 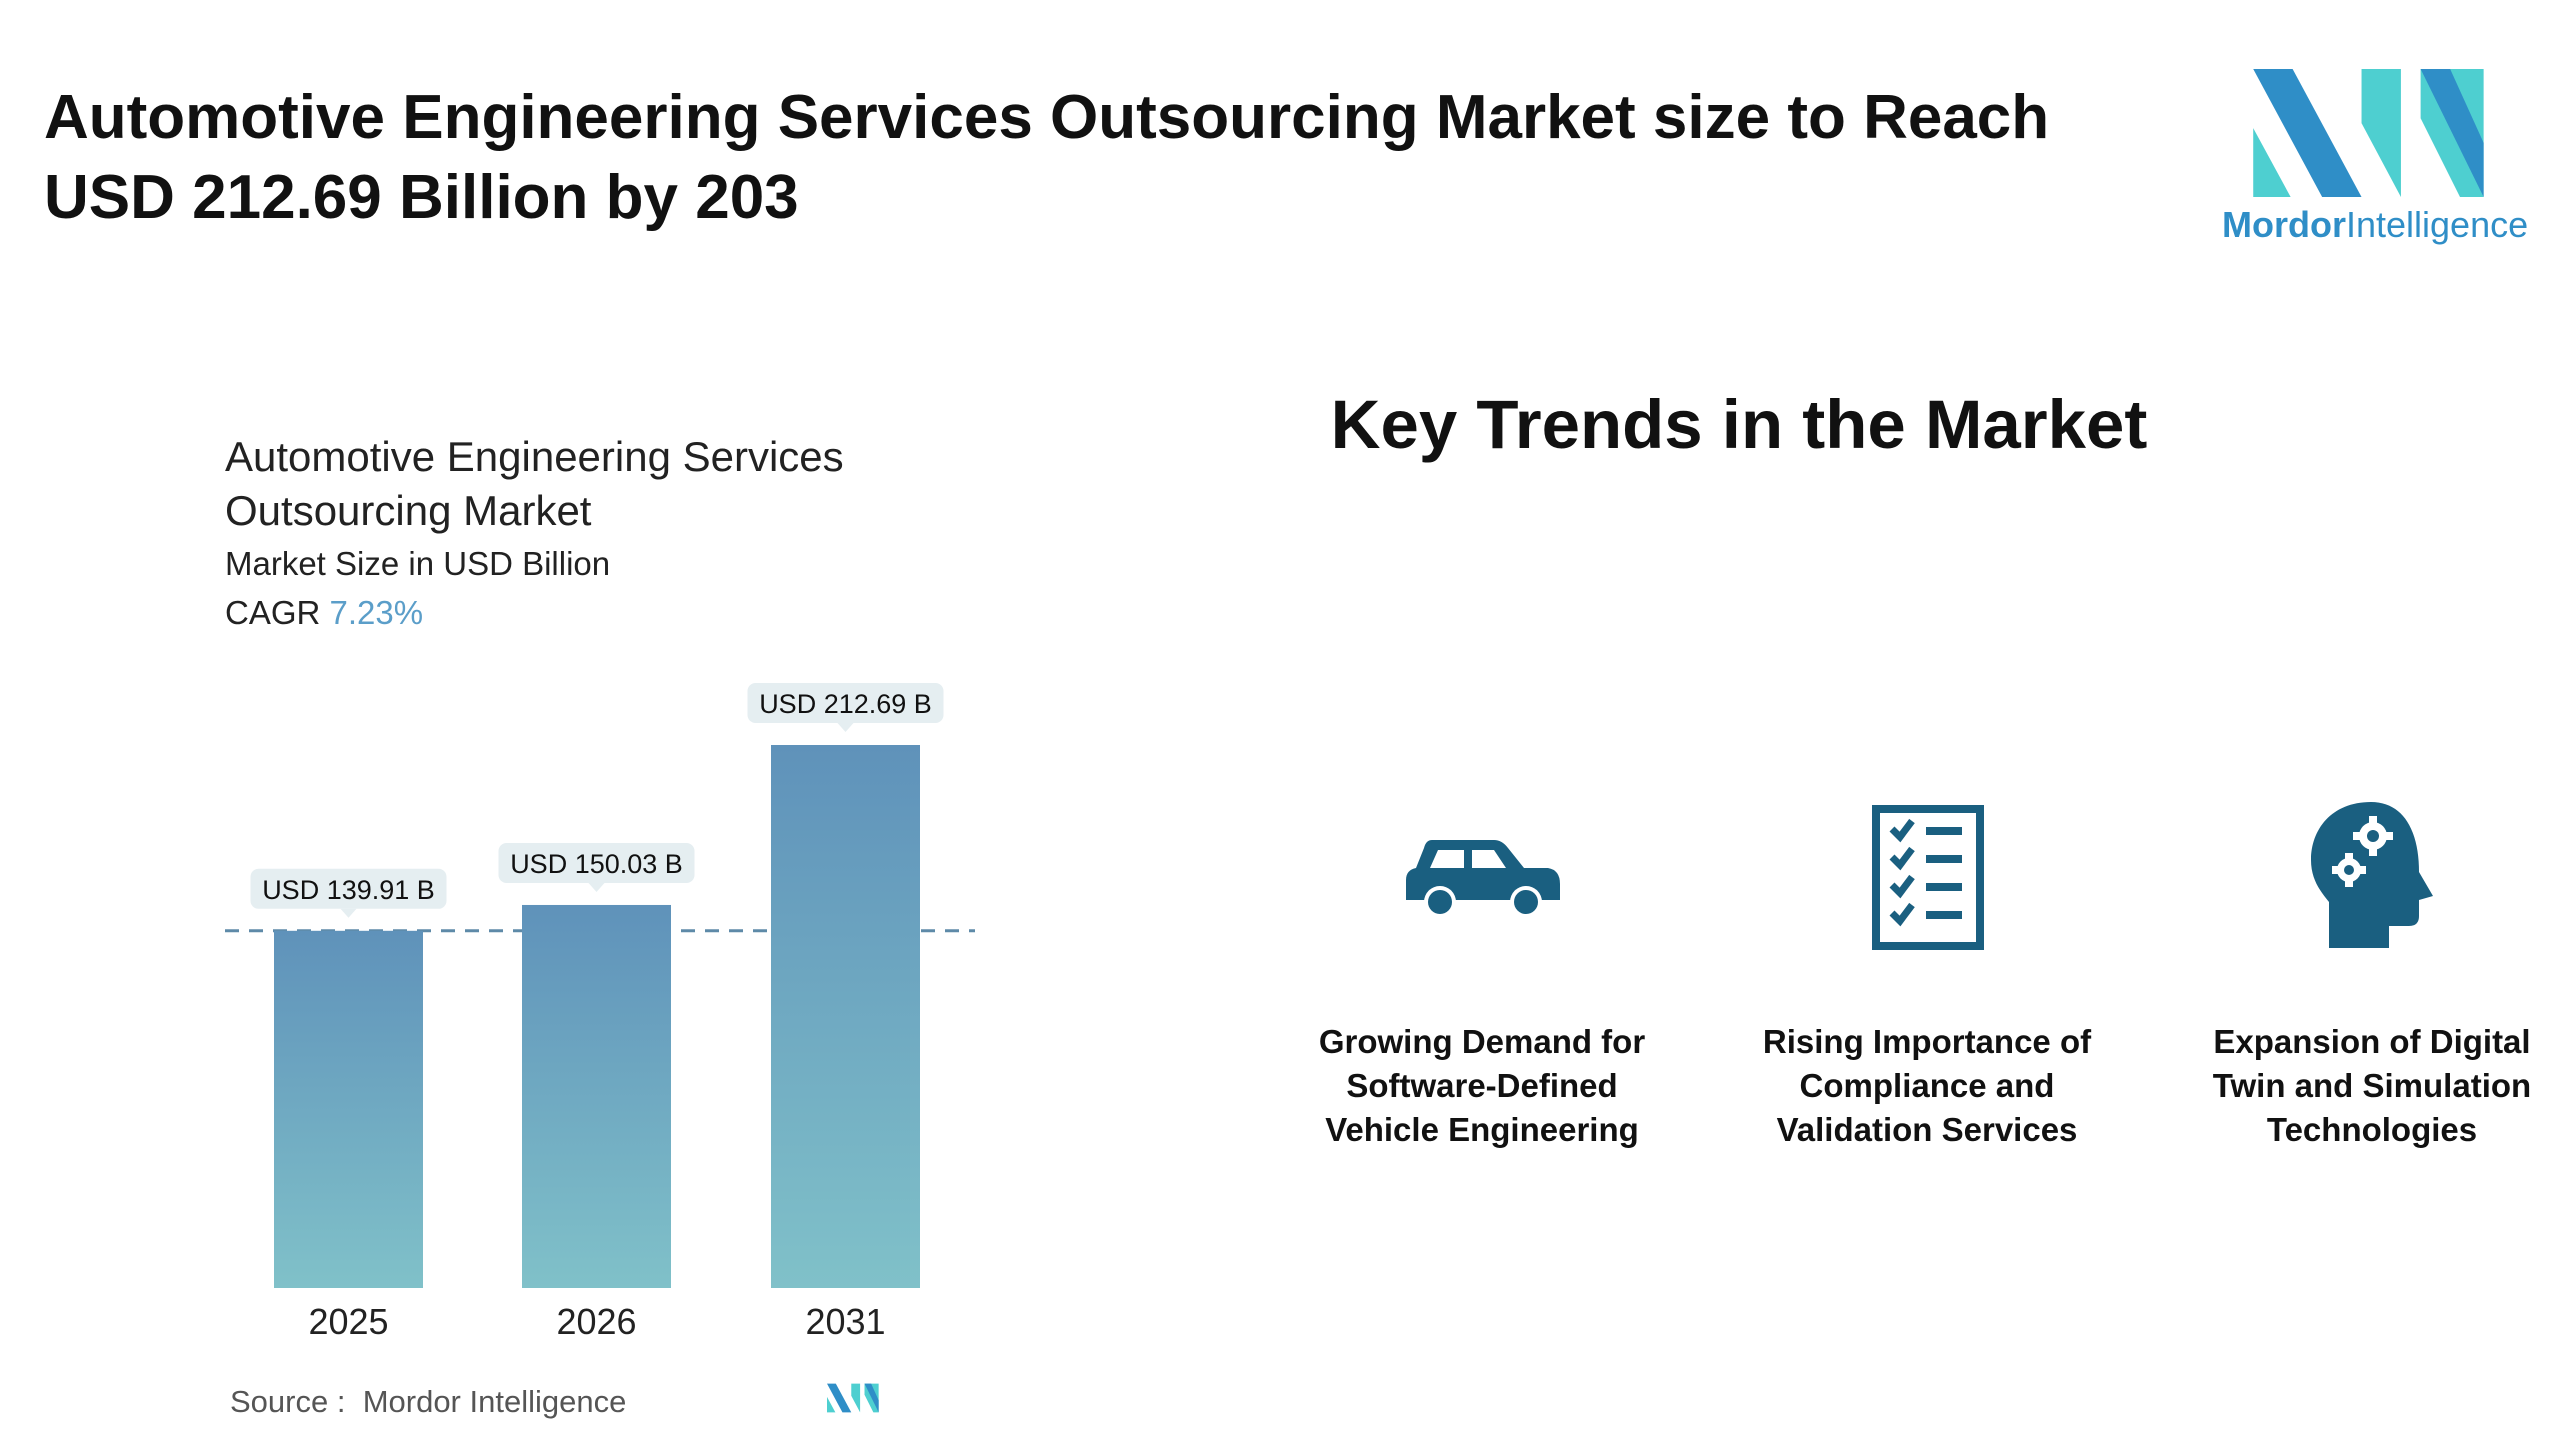 What do you see at coordinates (853, 1398) in the screenshot?
I see `small-logo` at bounding box center [853, 1398].